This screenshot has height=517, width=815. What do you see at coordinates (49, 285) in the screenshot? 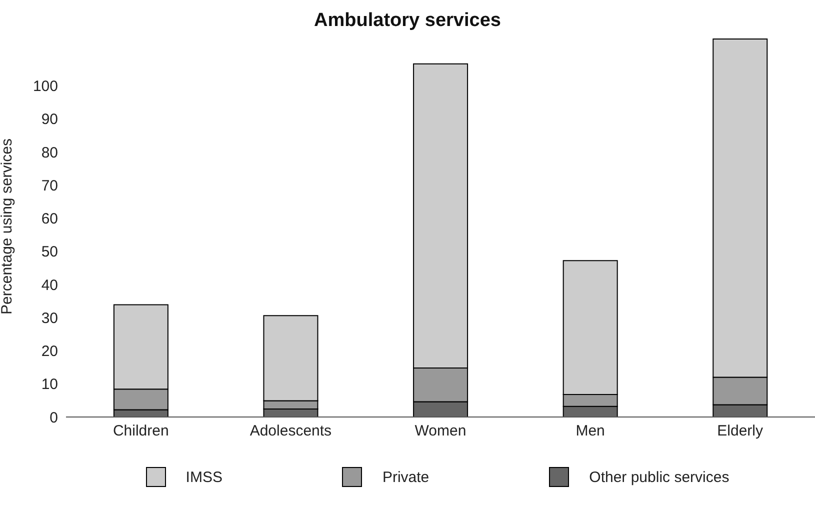
I see `y-tick-label: 40` at bounding box center [49, 285].